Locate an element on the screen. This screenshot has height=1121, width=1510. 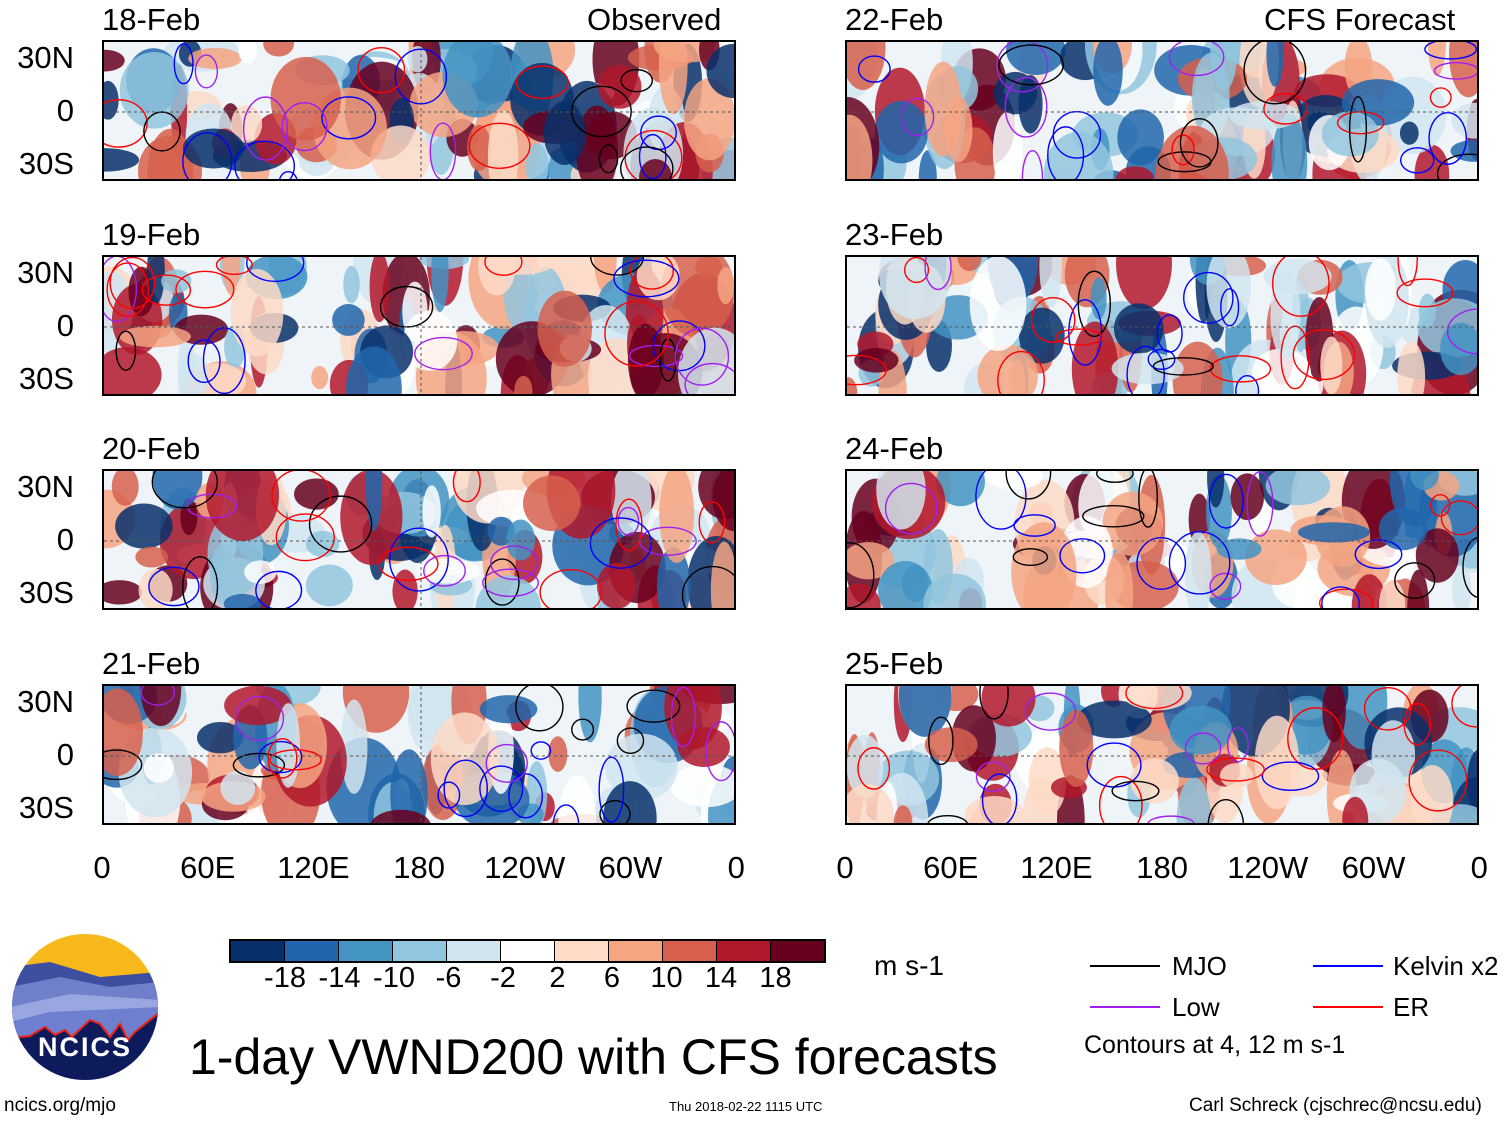
panel-date: 21-Feb is located at coordinates (151, 663).